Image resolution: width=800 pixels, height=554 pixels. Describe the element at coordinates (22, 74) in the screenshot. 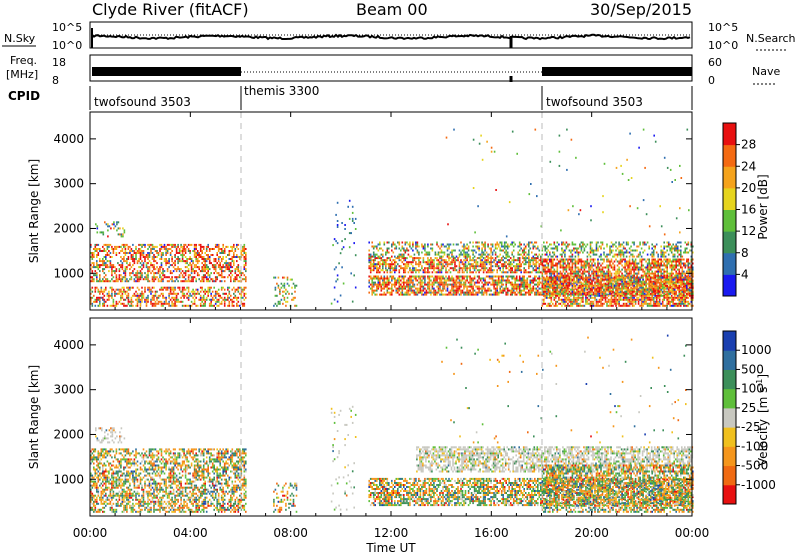

I see `freq-unit: [MHz]` at that location.